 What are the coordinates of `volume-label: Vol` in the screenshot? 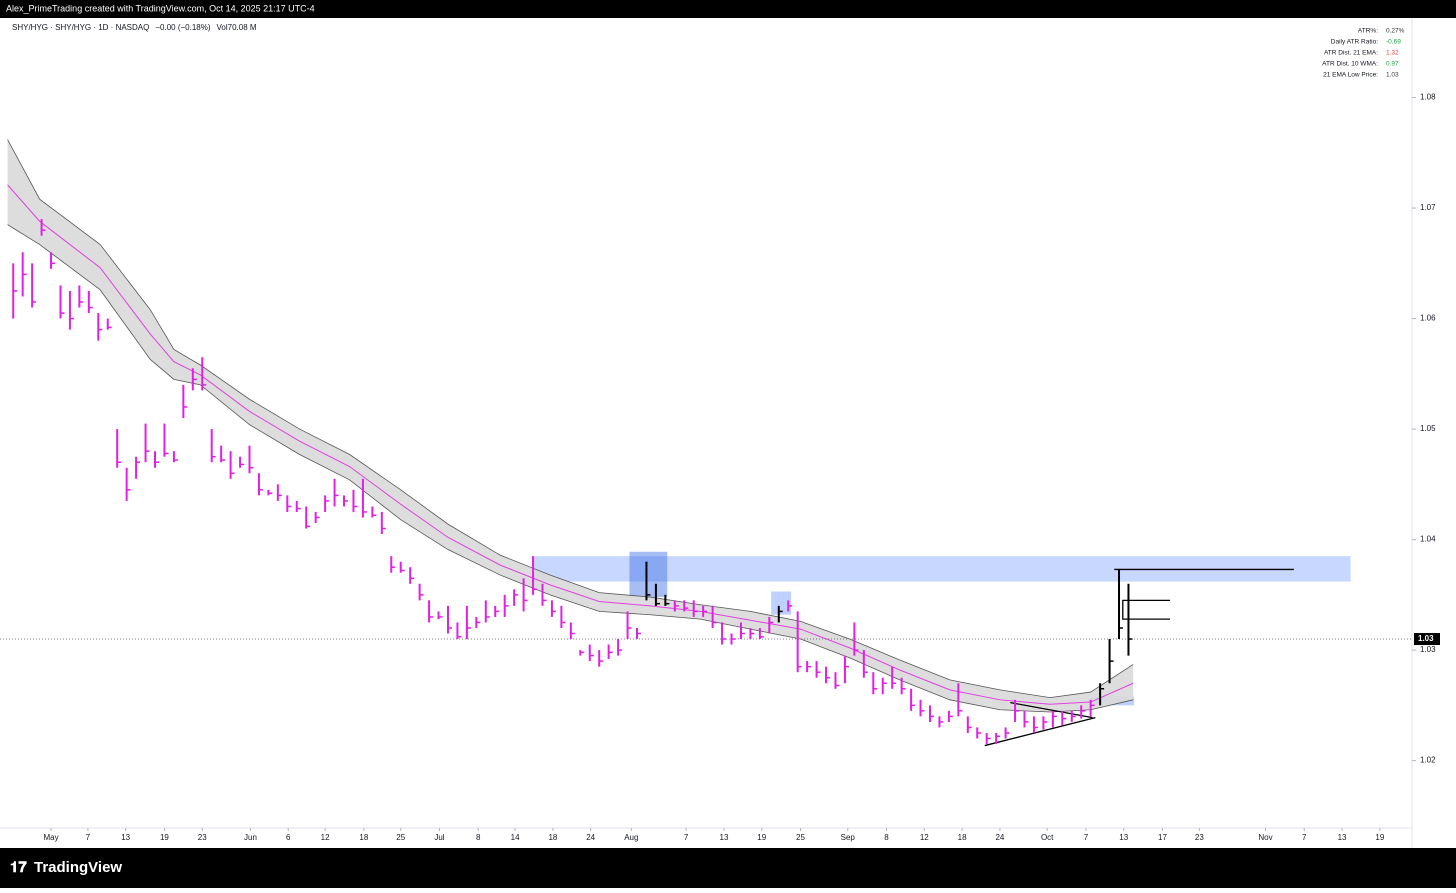 It's located at (222, 27).